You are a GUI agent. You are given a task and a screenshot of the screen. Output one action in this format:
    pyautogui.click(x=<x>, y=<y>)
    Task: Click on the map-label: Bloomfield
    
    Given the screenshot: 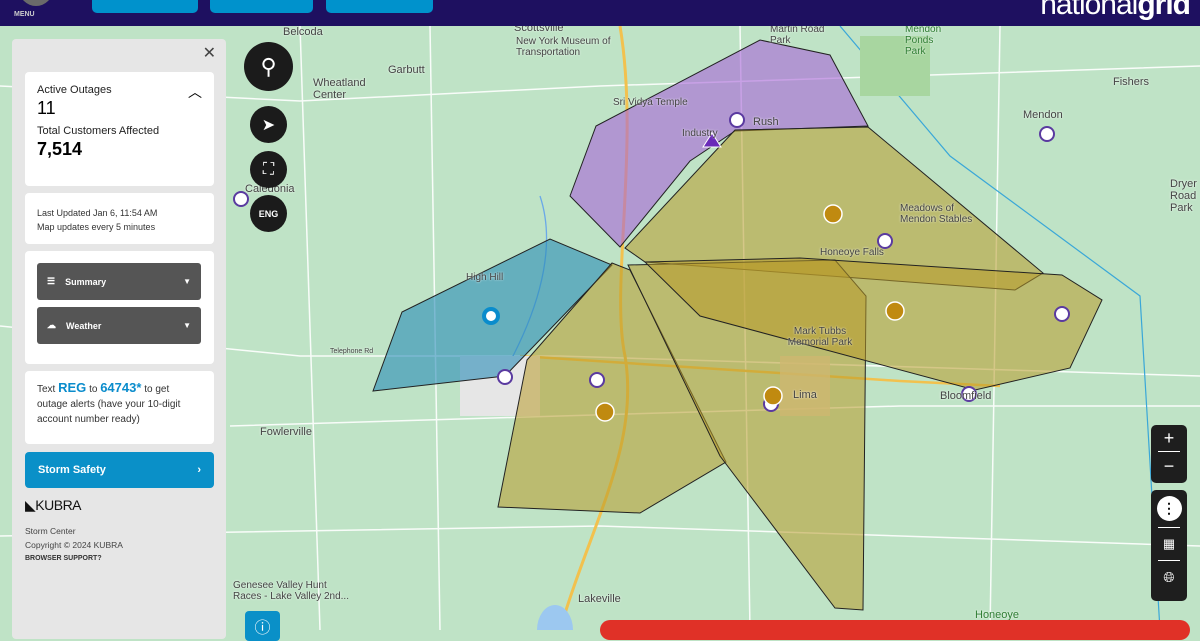 What is the action you would take?
    pyautogui.click(x=966, y=396)
    